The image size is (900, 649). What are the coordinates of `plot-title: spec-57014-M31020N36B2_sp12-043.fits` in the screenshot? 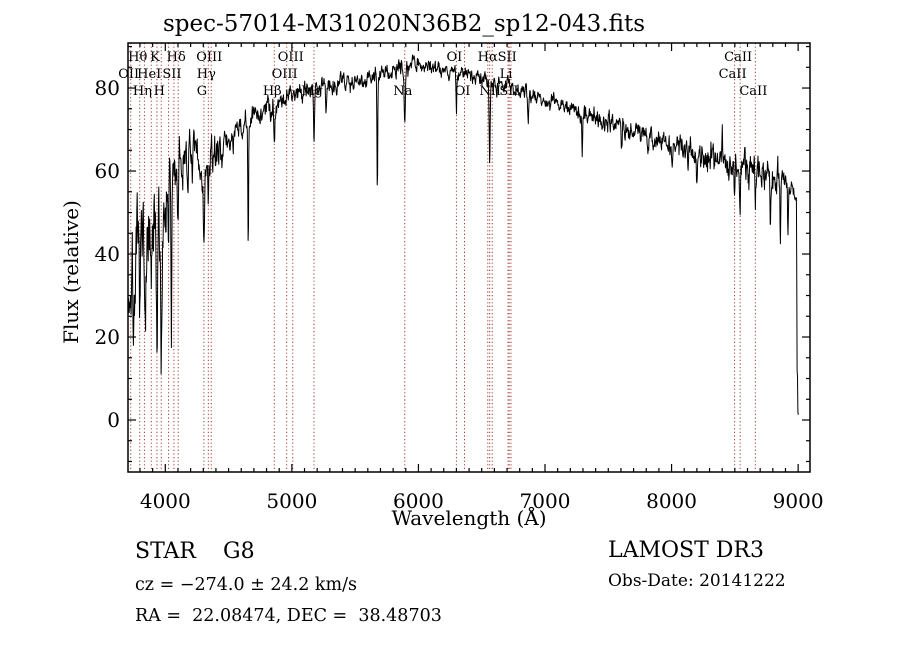 It's located at (404, 24).